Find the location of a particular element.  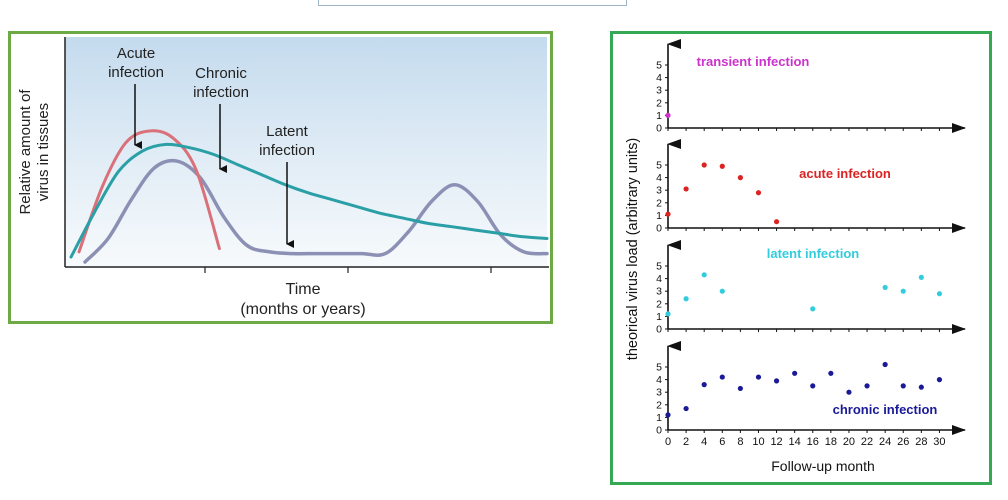

y-axis-label-line2: virus in tissues is located at coordinates (43, 152).